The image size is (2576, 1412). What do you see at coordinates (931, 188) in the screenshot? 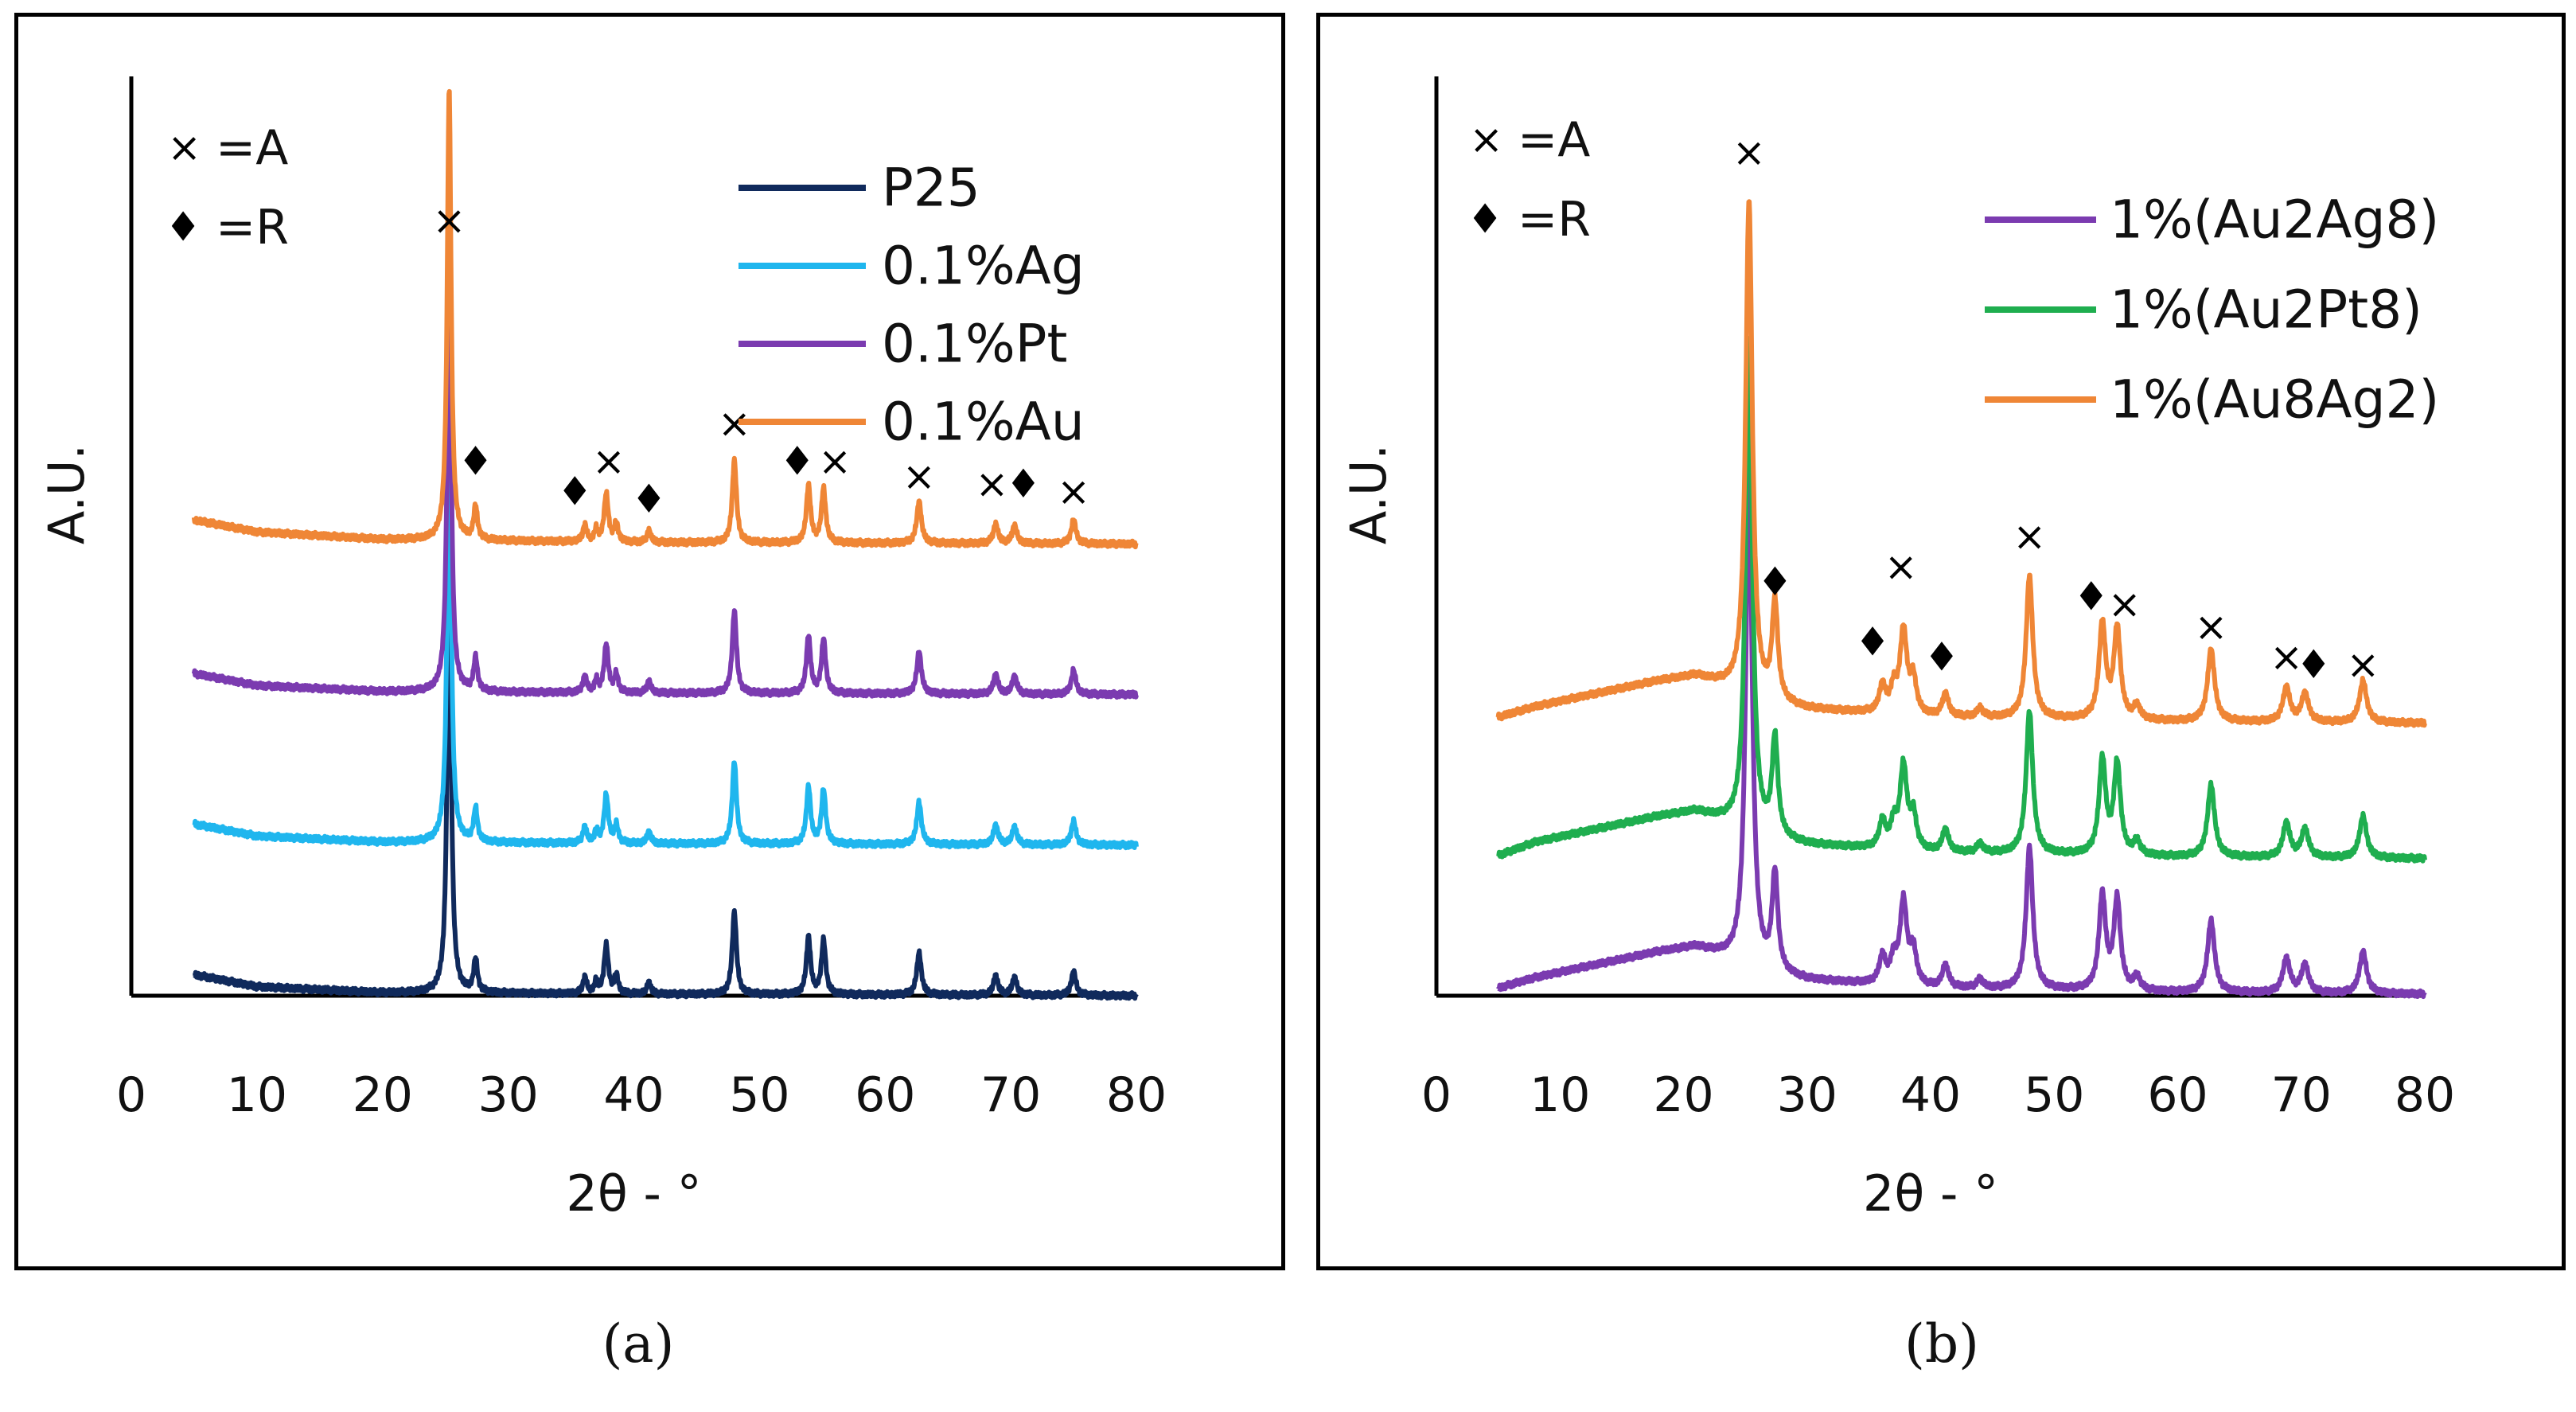
I see `legend-label-p25: P25` at bounding box center [931, 188].